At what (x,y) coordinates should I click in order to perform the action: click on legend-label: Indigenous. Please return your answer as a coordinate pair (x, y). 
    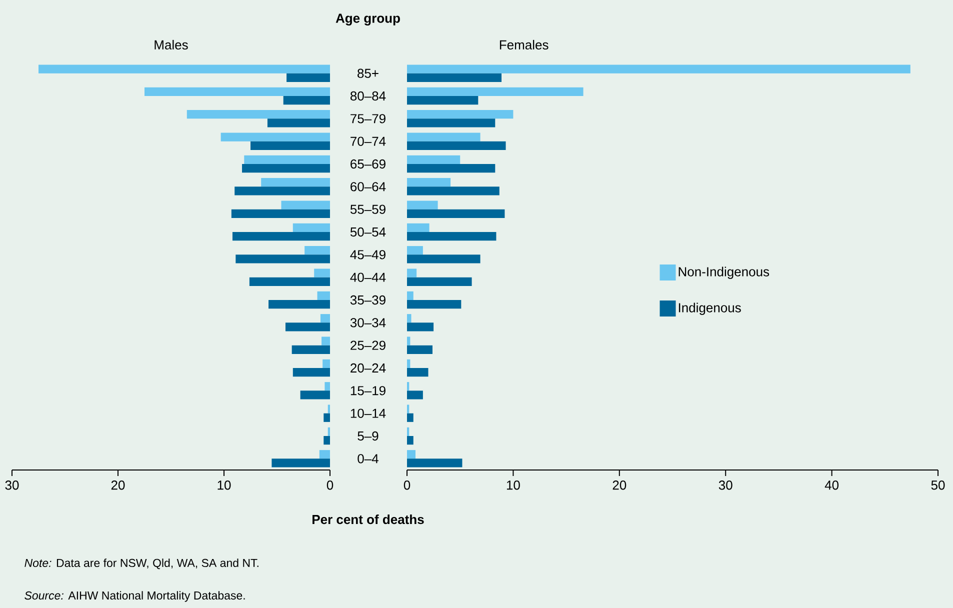
    Looking at the image, I should click on (709, 308).